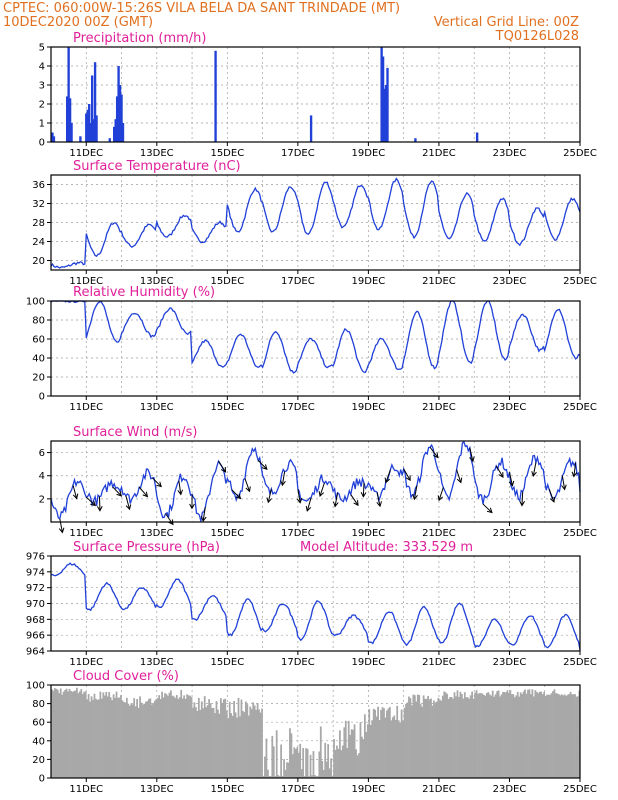  What do you see at coordinates (42, 124) in the screenshot?
I see `y-tick-label: 1` at bounding box center [42, 124].